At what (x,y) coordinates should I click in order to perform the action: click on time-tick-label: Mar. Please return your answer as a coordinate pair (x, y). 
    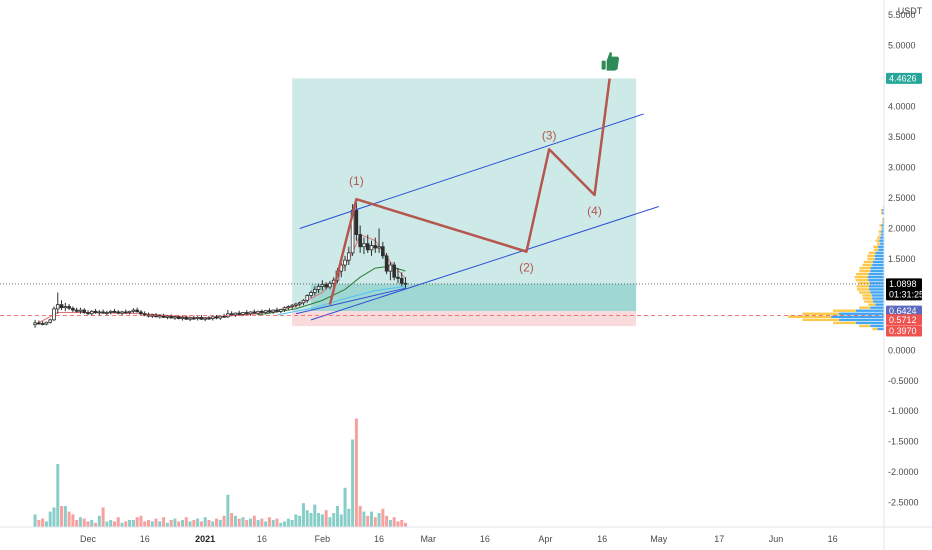
    Looking at the image, I should click on (428, 539).